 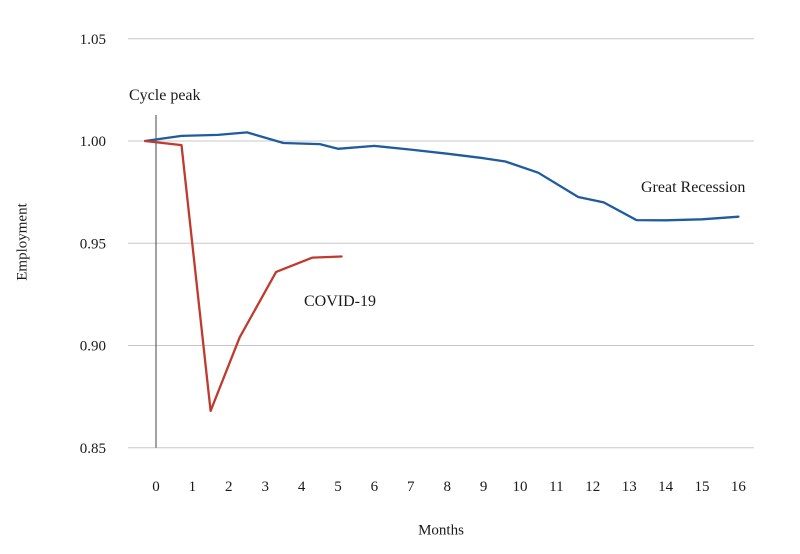 What do you see at coordinates (592, 487) in the screenshot?
I see `x-tick-label: 12` at bounding box center [592, 487].